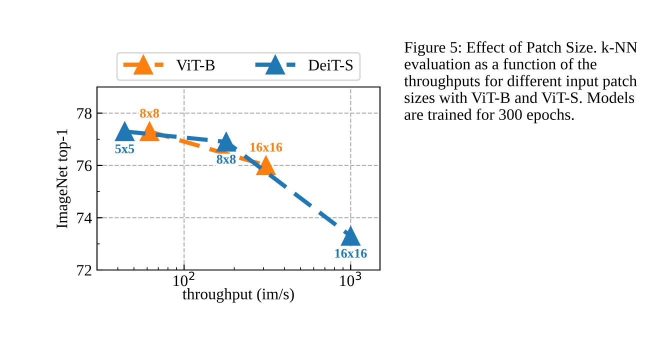 The height and width of the screenshot is (344, 657). What do you see at coordinates (84, 166) in the screenshot?
I see `y-tick-label: 76` at bounding box center [84, 166].